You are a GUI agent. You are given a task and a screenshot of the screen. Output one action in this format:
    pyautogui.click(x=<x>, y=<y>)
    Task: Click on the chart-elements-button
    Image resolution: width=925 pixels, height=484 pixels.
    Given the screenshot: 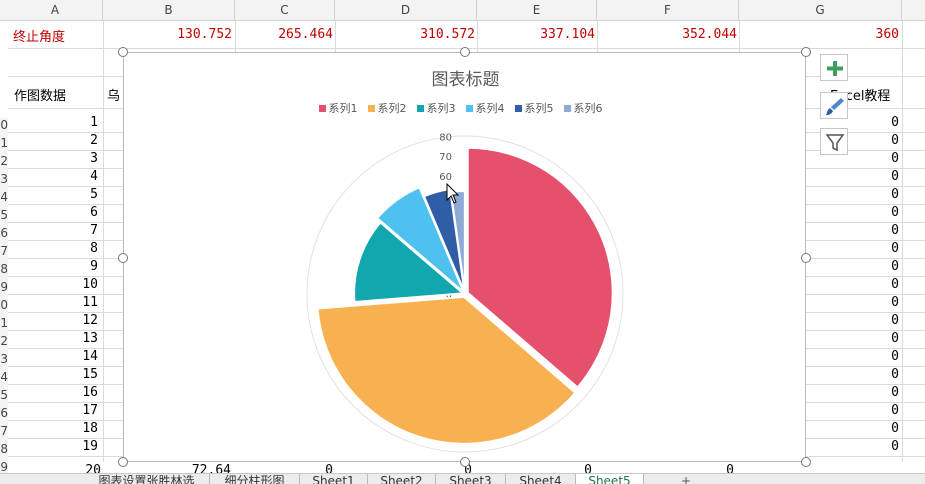 What is the action you would take?
    pyautogui.click(x=834, y=67)
    